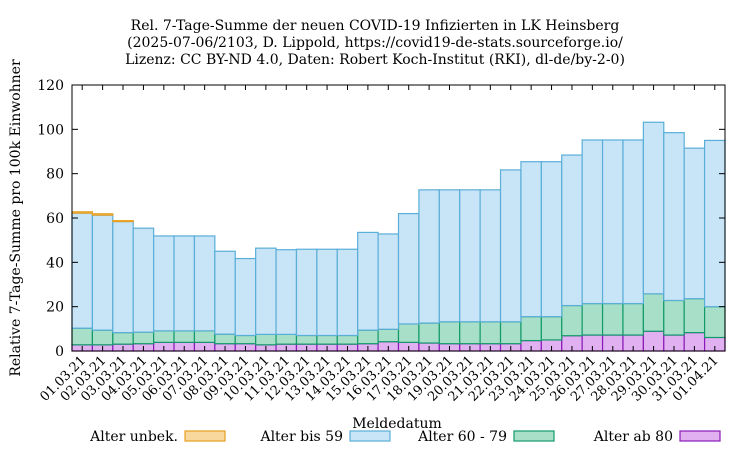 This screenshot has height=450, width=750. What do you see at coordinates (16, 218) in the screenshot?
I see `y-axis-label: Relative 7-Tage-Summe pro 100k Einwohner` at bounding box center [16, 218].